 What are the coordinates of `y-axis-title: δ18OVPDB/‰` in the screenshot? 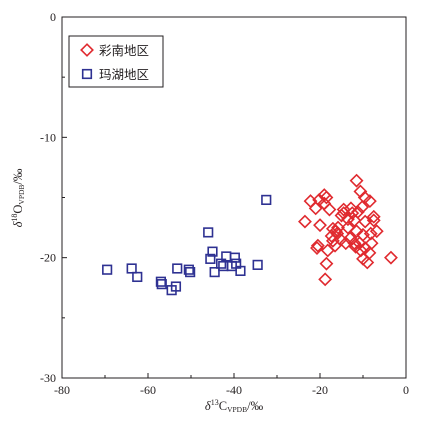 It's located at (18, 197).